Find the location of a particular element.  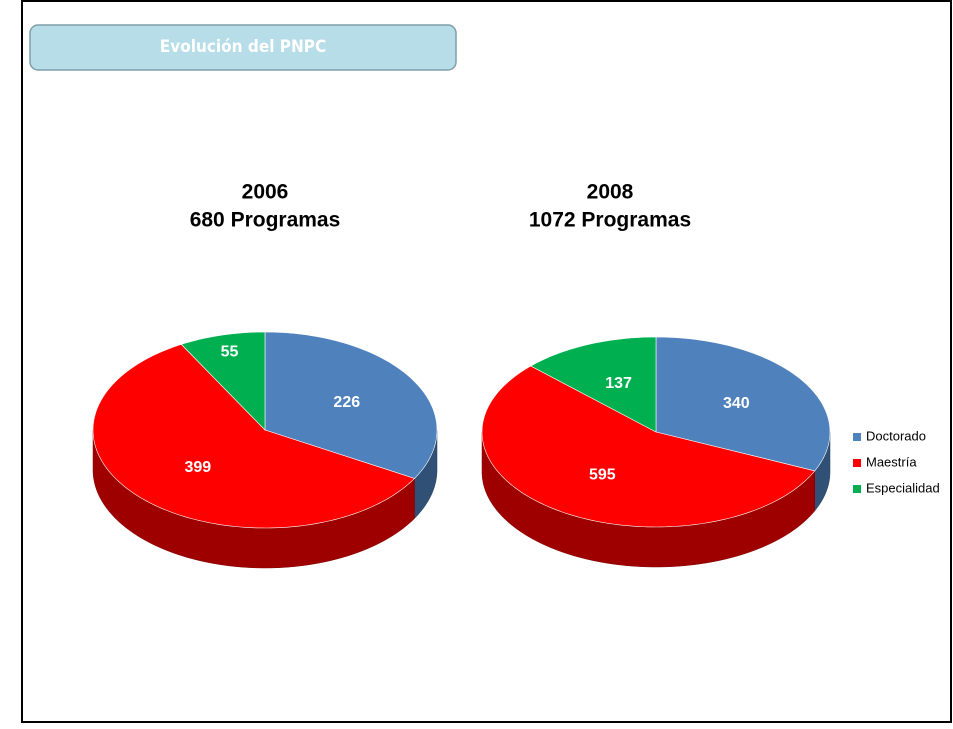

data-label: 55 is located at coordinates (230, 351).